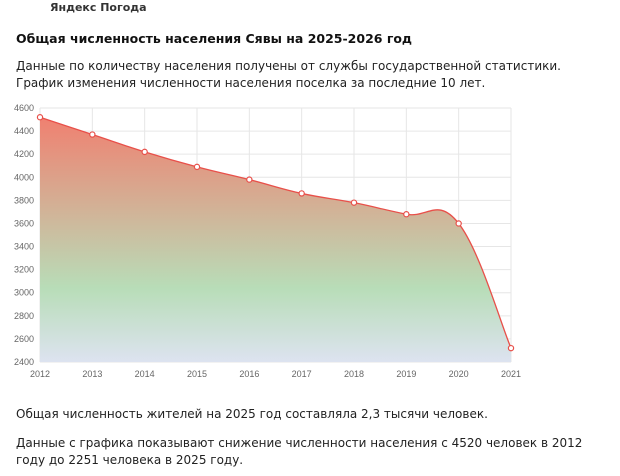  I want to click on x-tick-label: 2021, so click(511, 374).